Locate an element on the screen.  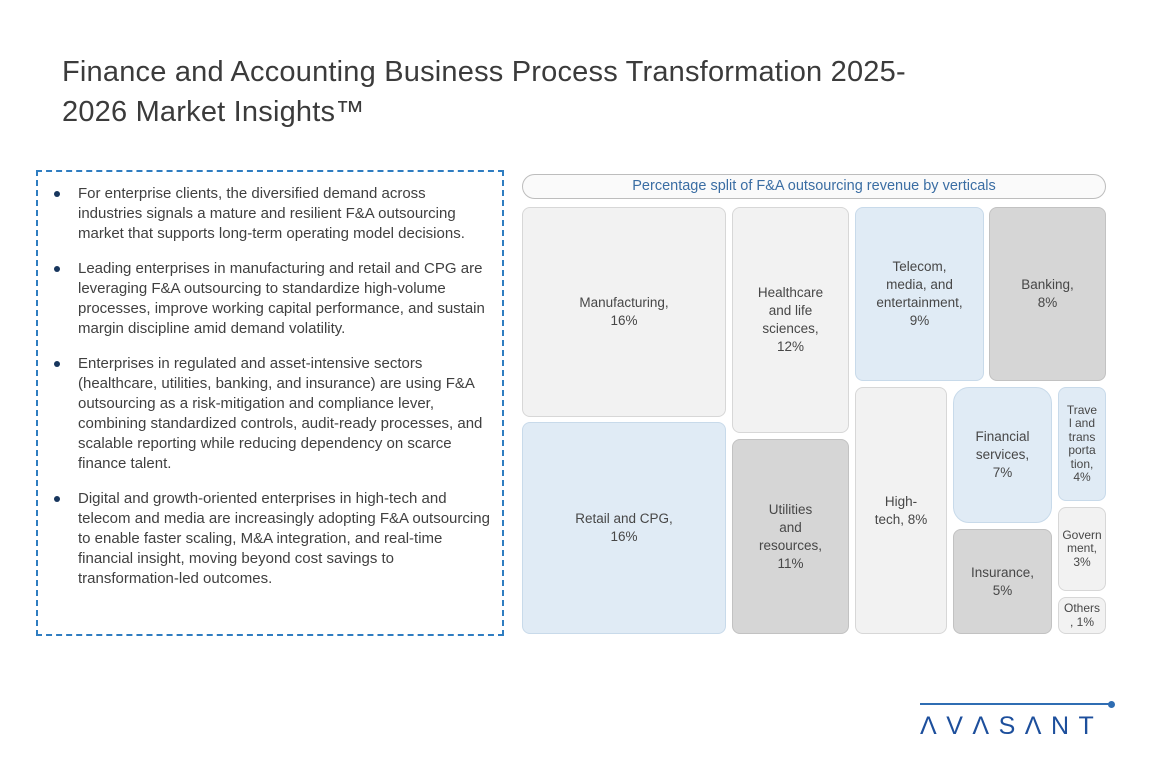
page-title-line2: 2026 Market Insights™ is located at coordinates (213, 112).